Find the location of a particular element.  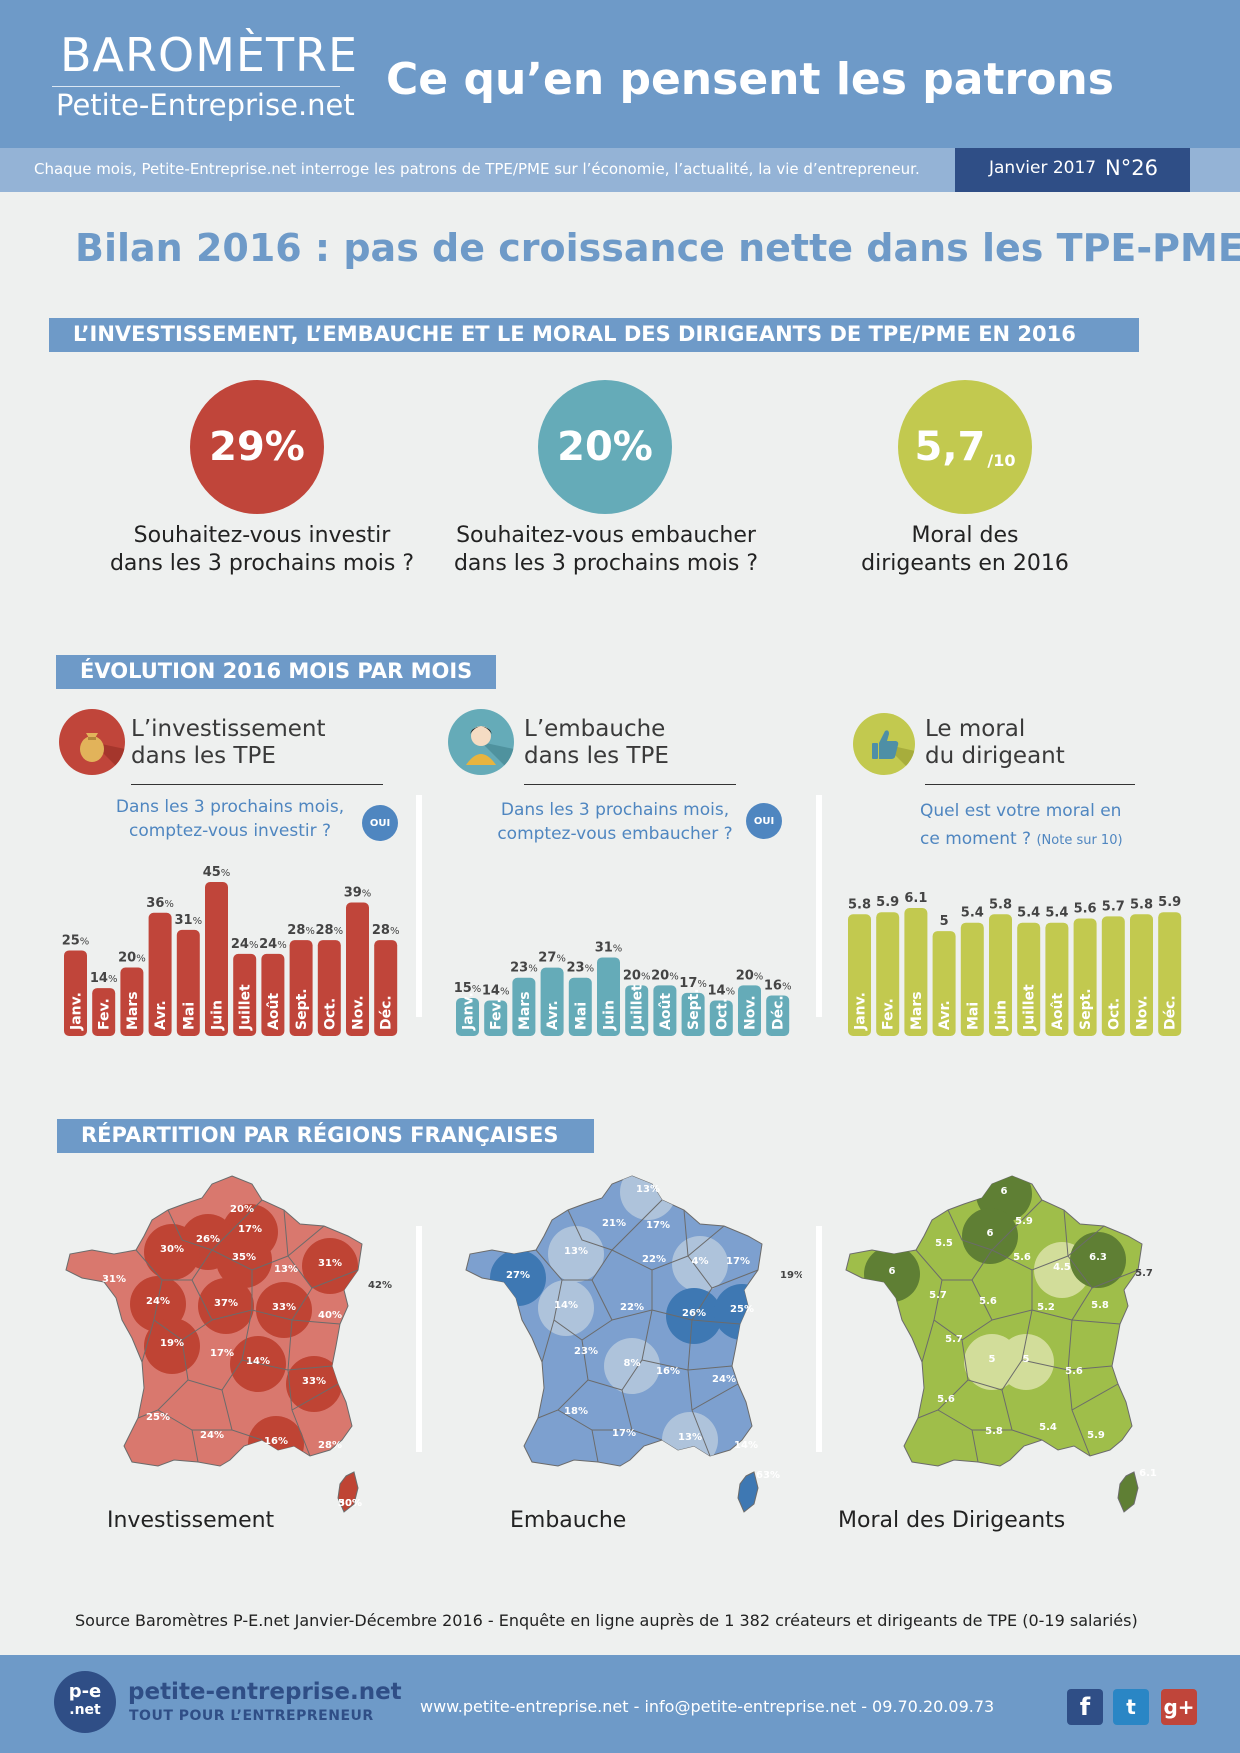

panel-moral-title-line2: du dirigeant is located at coordinates (995, 756).